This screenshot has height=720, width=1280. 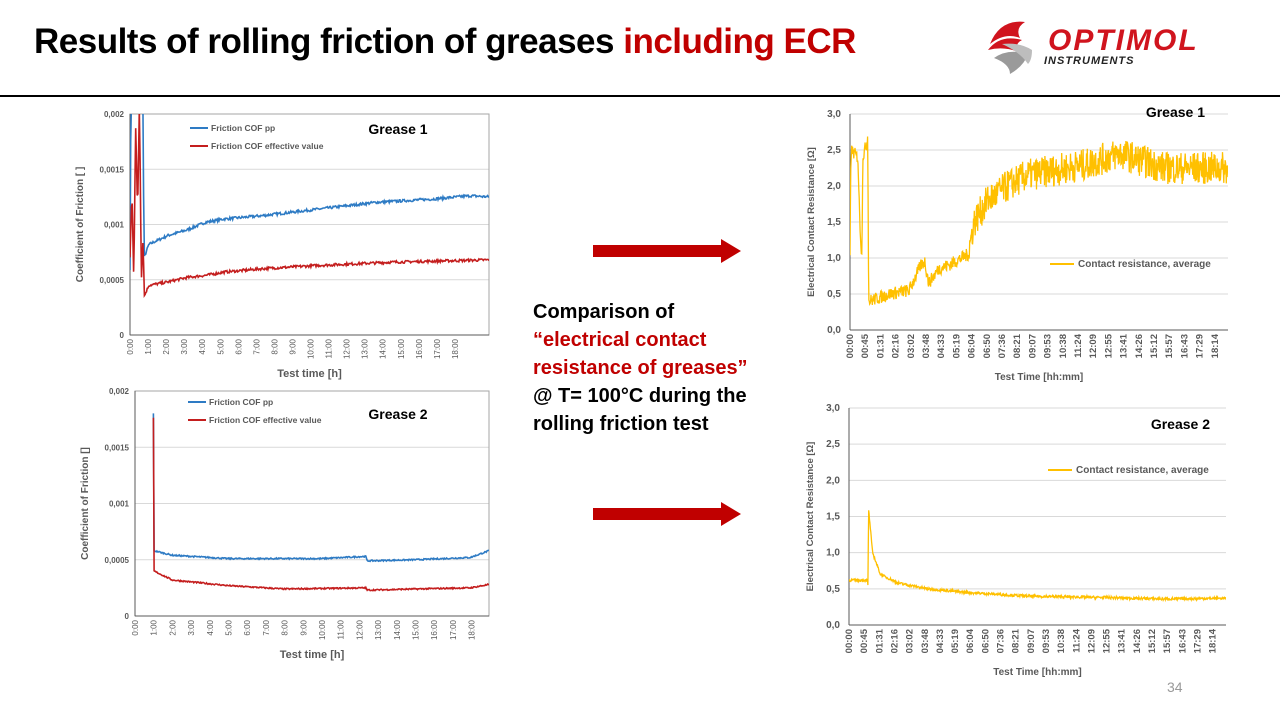 What do you see at coordinates (911, 346) in the screenshot?
I see `x-tick-label: 03:02` at bounding box center [911, 346].